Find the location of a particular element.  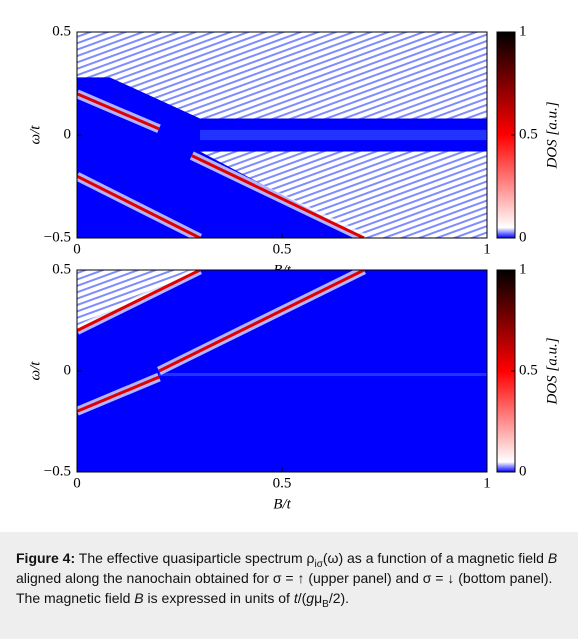

x-axis-label: B/t is located at coordinates (282, 504).